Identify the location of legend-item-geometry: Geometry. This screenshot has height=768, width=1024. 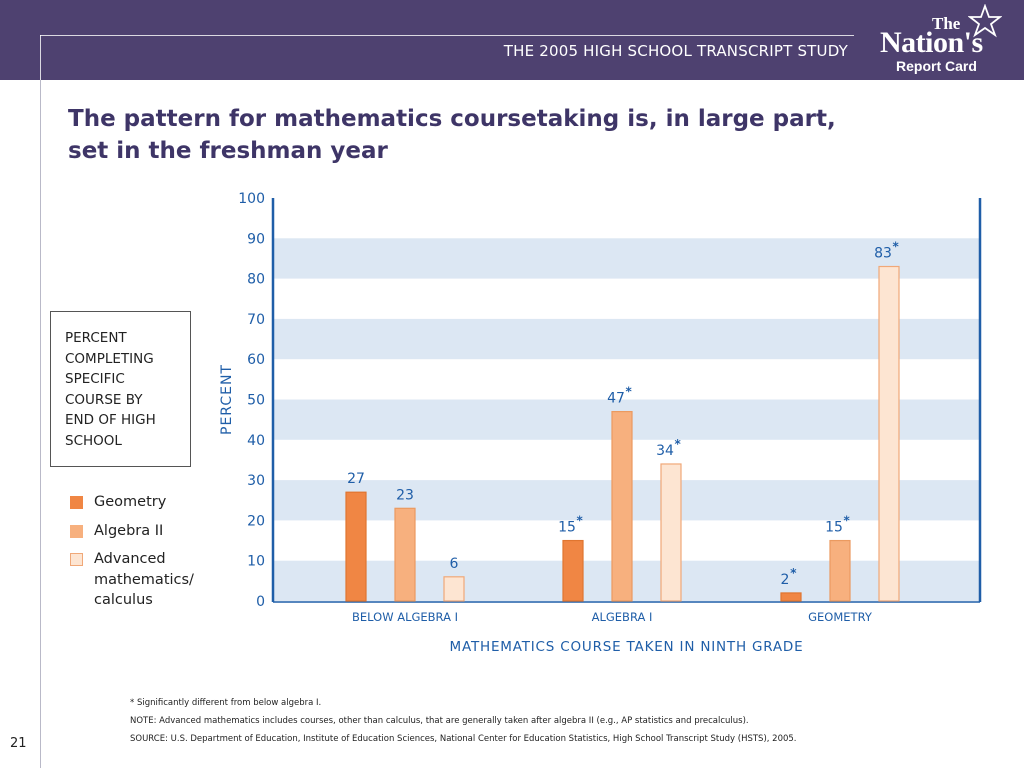
(143, 502).